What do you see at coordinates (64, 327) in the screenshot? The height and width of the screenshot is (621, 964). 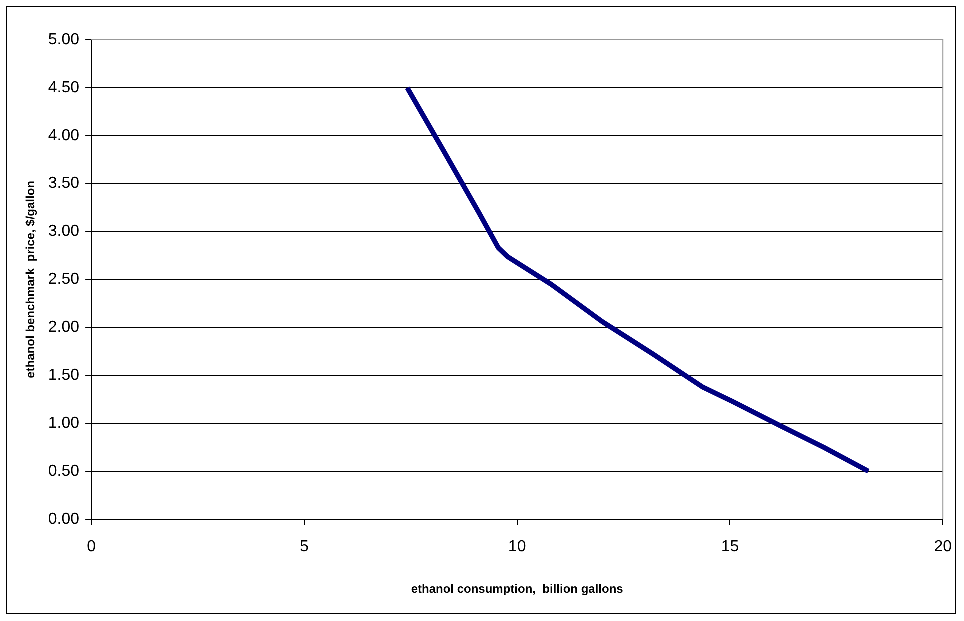 I see `y-tick-label: 2.00` at bounding box center [64, 327].